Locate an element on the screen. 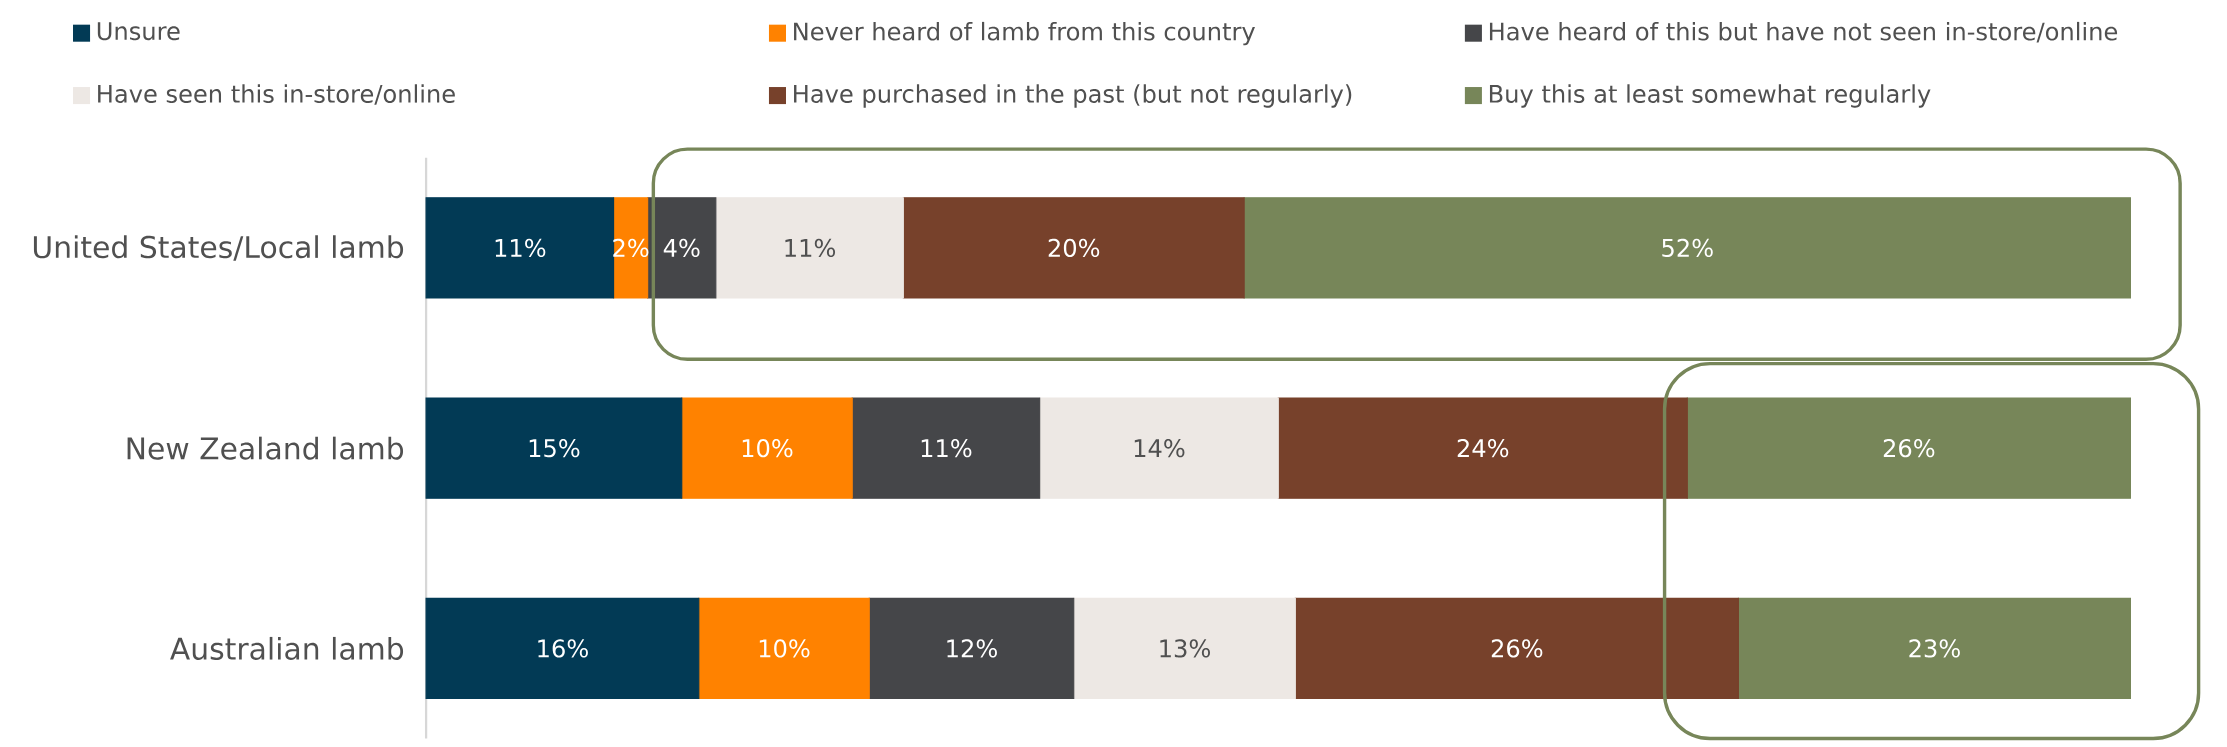 The width and height of the screenshot is (2227, 747). data-label: 23% is located at coordinates (1934, 648).